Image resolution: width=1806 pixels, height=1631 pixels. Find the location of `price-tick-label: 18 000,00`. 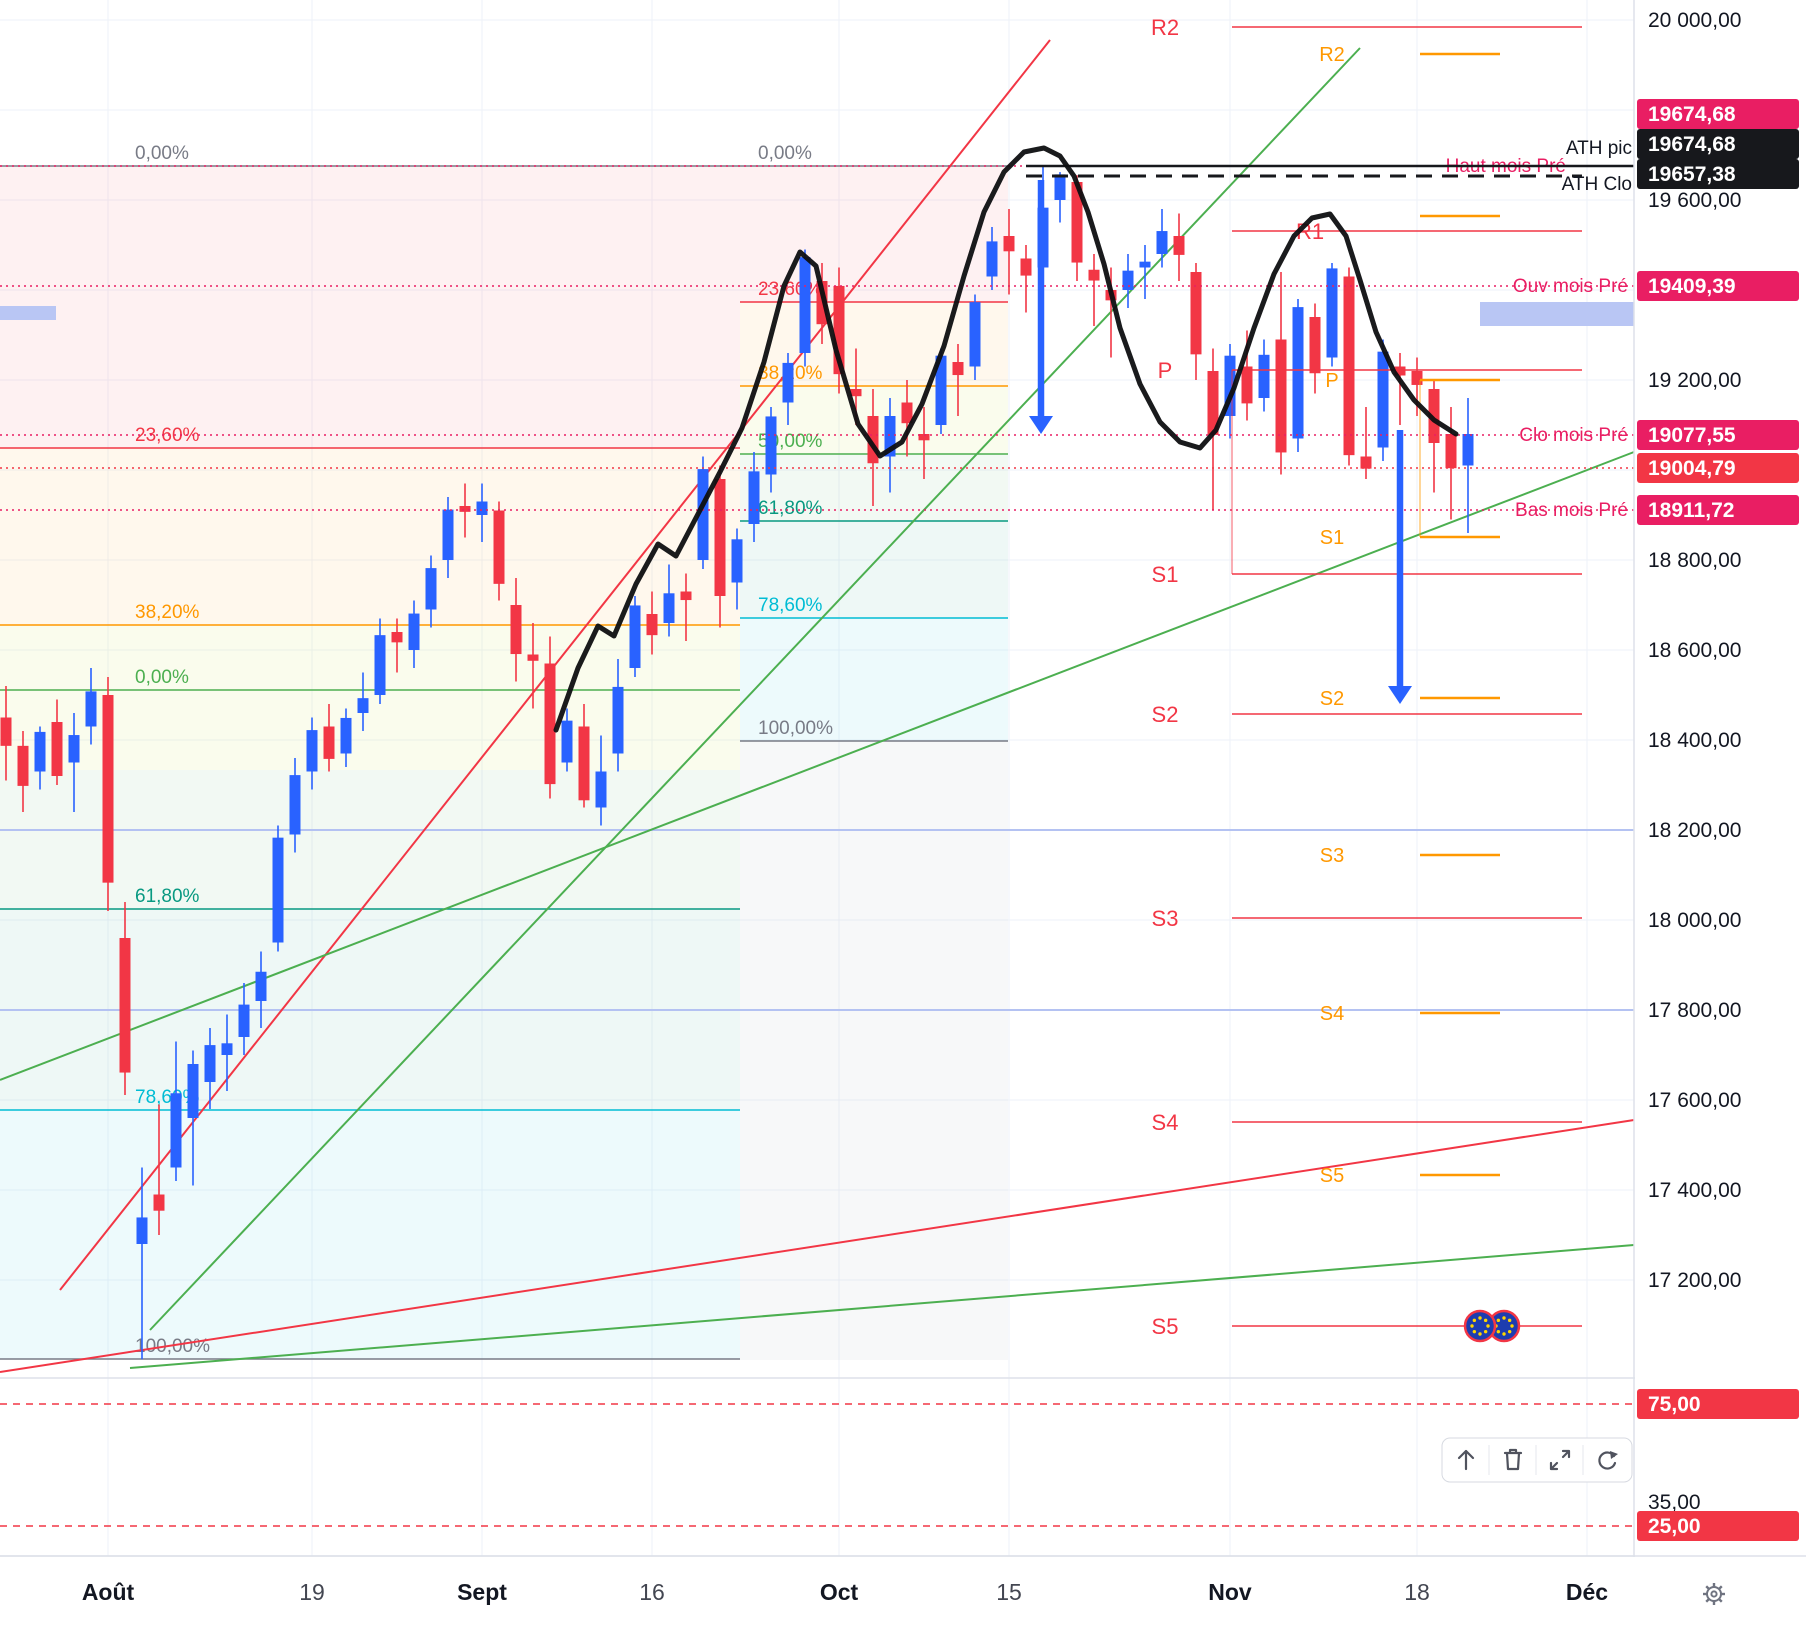

price-tick-label: 18 000,00 is located at coordinates (1694, 920).